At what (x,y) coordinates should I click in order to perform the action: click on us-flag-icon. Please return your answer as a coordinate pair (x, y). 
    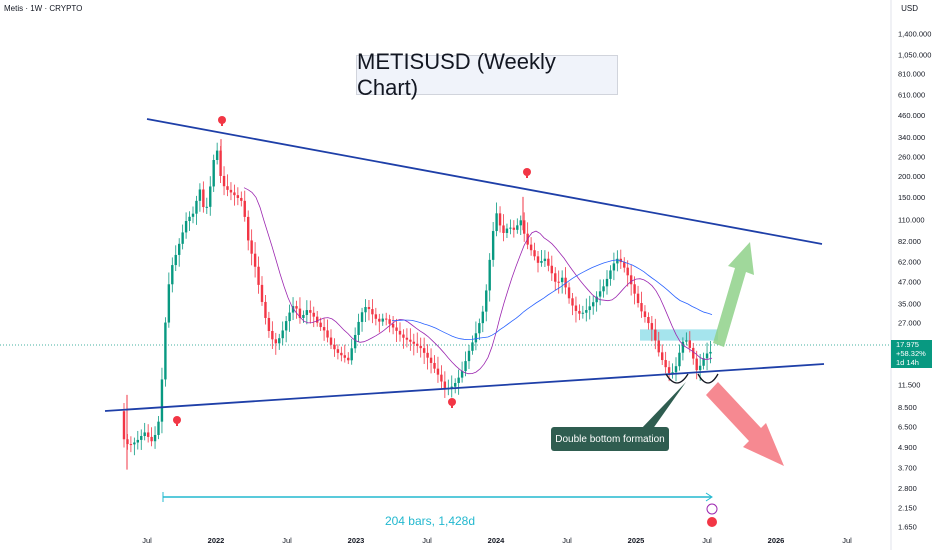
    Looking at the image, I should click on (712, 522).